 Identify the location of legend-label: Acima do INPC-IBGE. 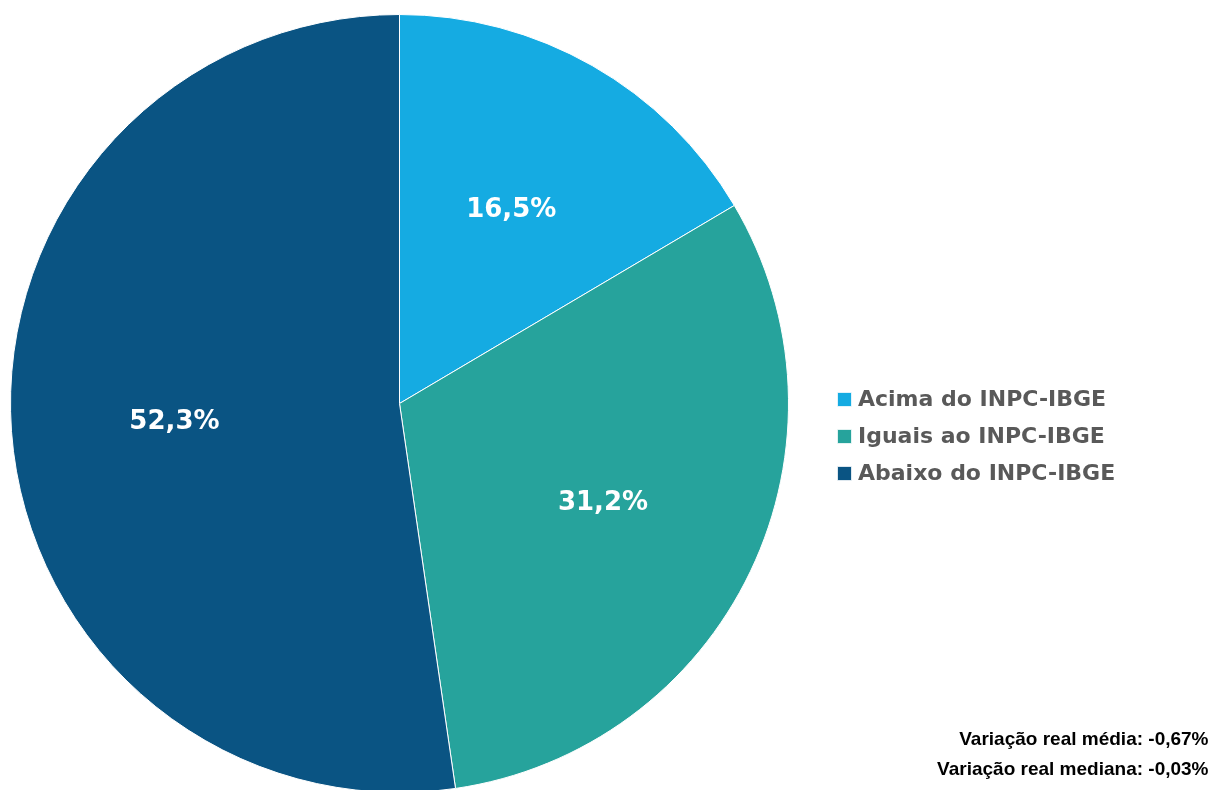
(982, 398).